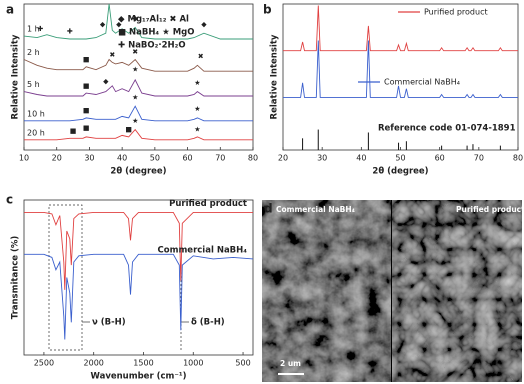 This screenshot has width=524, height=384. I want to click on scale-label: 2 um, so click(290, 363).